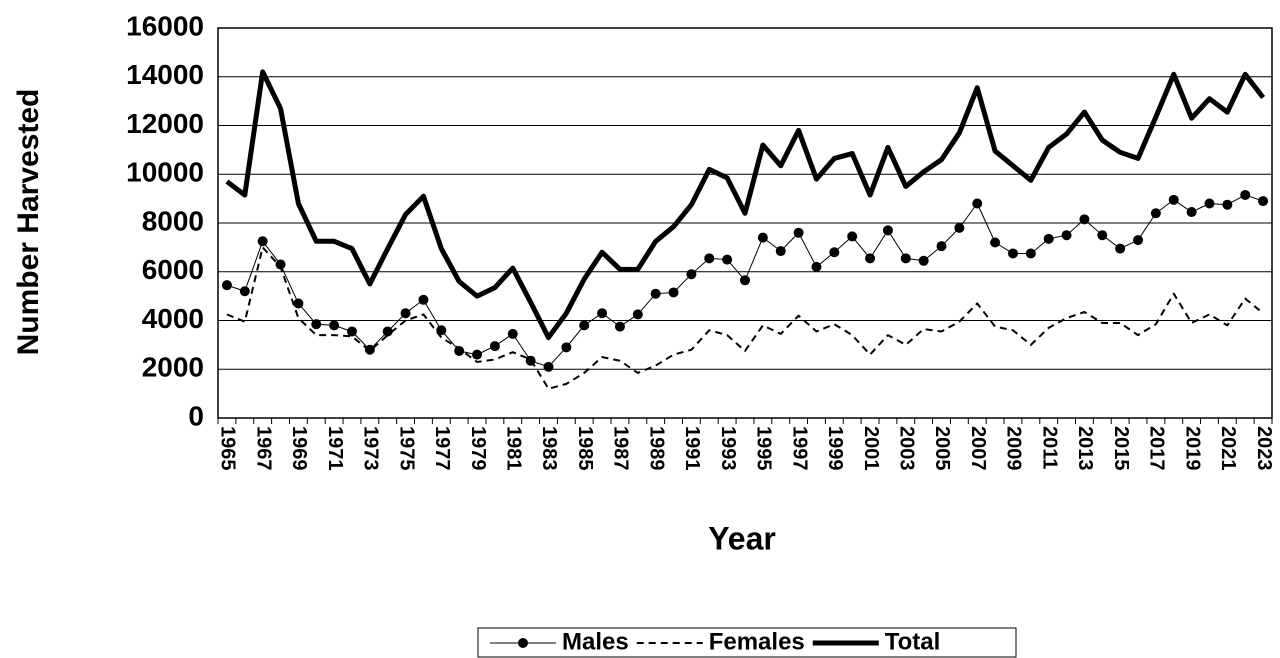 Image resolution: width=1280 pixels, height=658 pixels. What do you see at coordinates (942, 448) in the screenshot?
I see `x-tick-label: 2005` at bounding box center [942, 448].